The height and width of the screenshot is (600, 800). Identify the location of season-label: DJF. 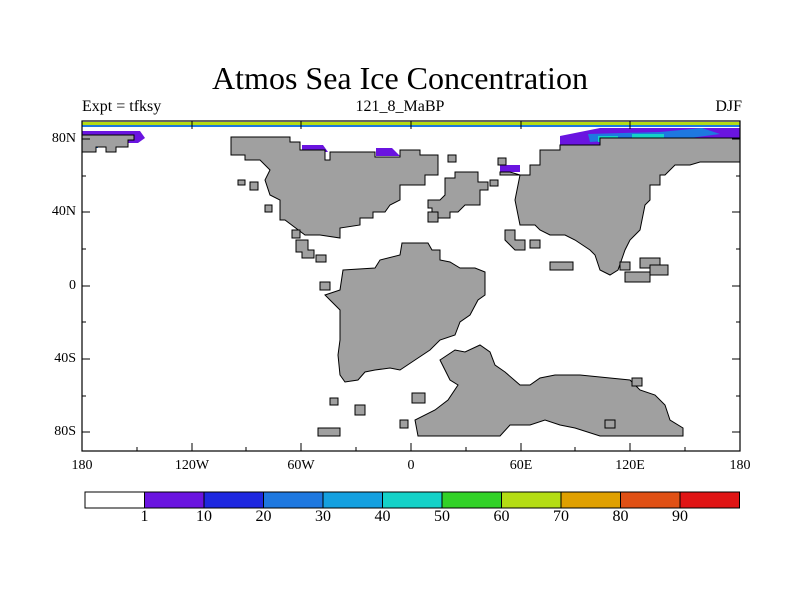
(728, 106).